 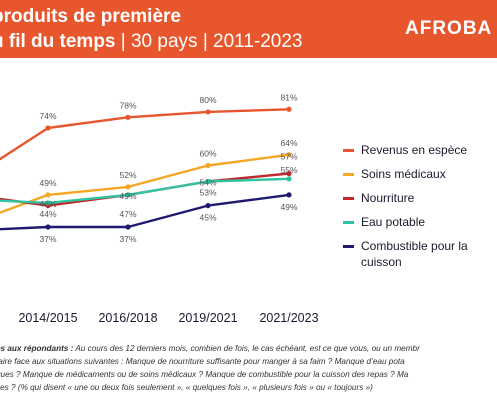 I want to click on data-label: 78%, so click(x=127, y=105).